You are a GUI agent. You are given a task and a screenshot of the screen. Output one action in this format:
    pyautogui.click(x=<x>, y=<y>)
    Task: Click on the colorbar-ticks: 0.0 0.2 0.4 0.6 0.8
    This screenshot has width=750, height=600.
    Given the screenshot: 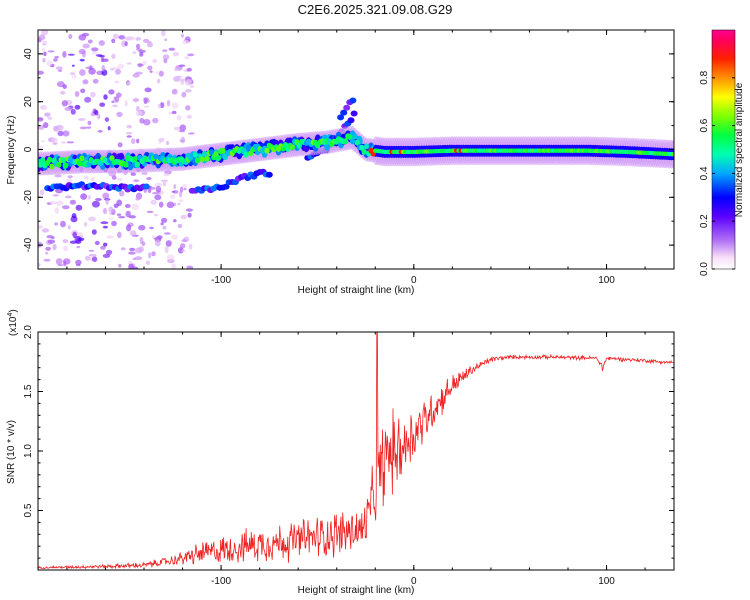 What is the action you would take?
    pyautogui.click(x=717, y=173)
    